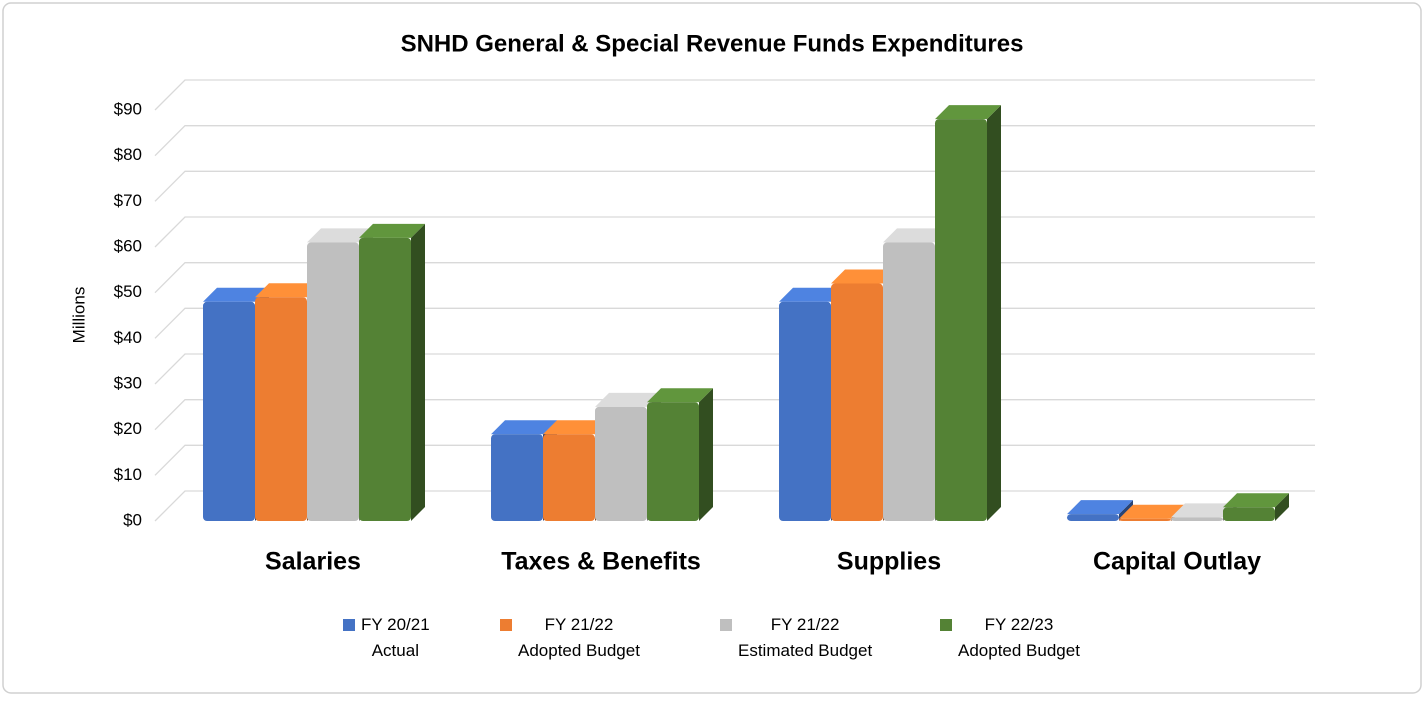  I want to click on legend-label: FY 22/23 Adopted Budget, so click(1019, 637).